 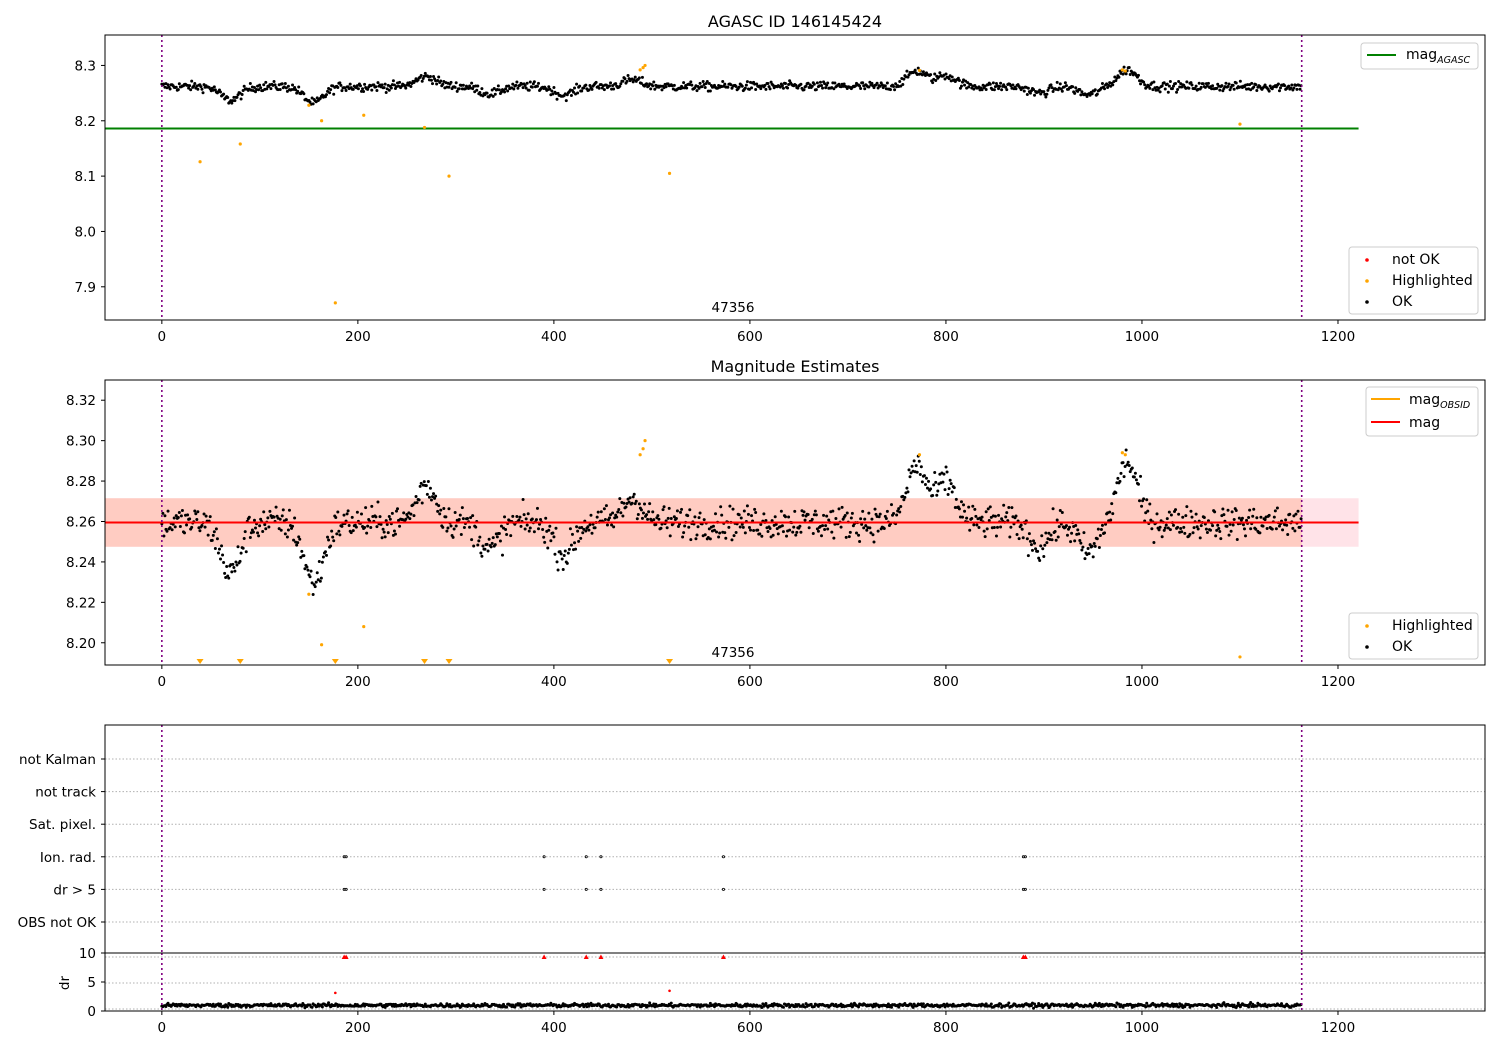 What do you see at coordinates (1421, 55) in the screenshot?
I see `legend-mag-agasc-label: mag` at bounding box center [1421, 55].